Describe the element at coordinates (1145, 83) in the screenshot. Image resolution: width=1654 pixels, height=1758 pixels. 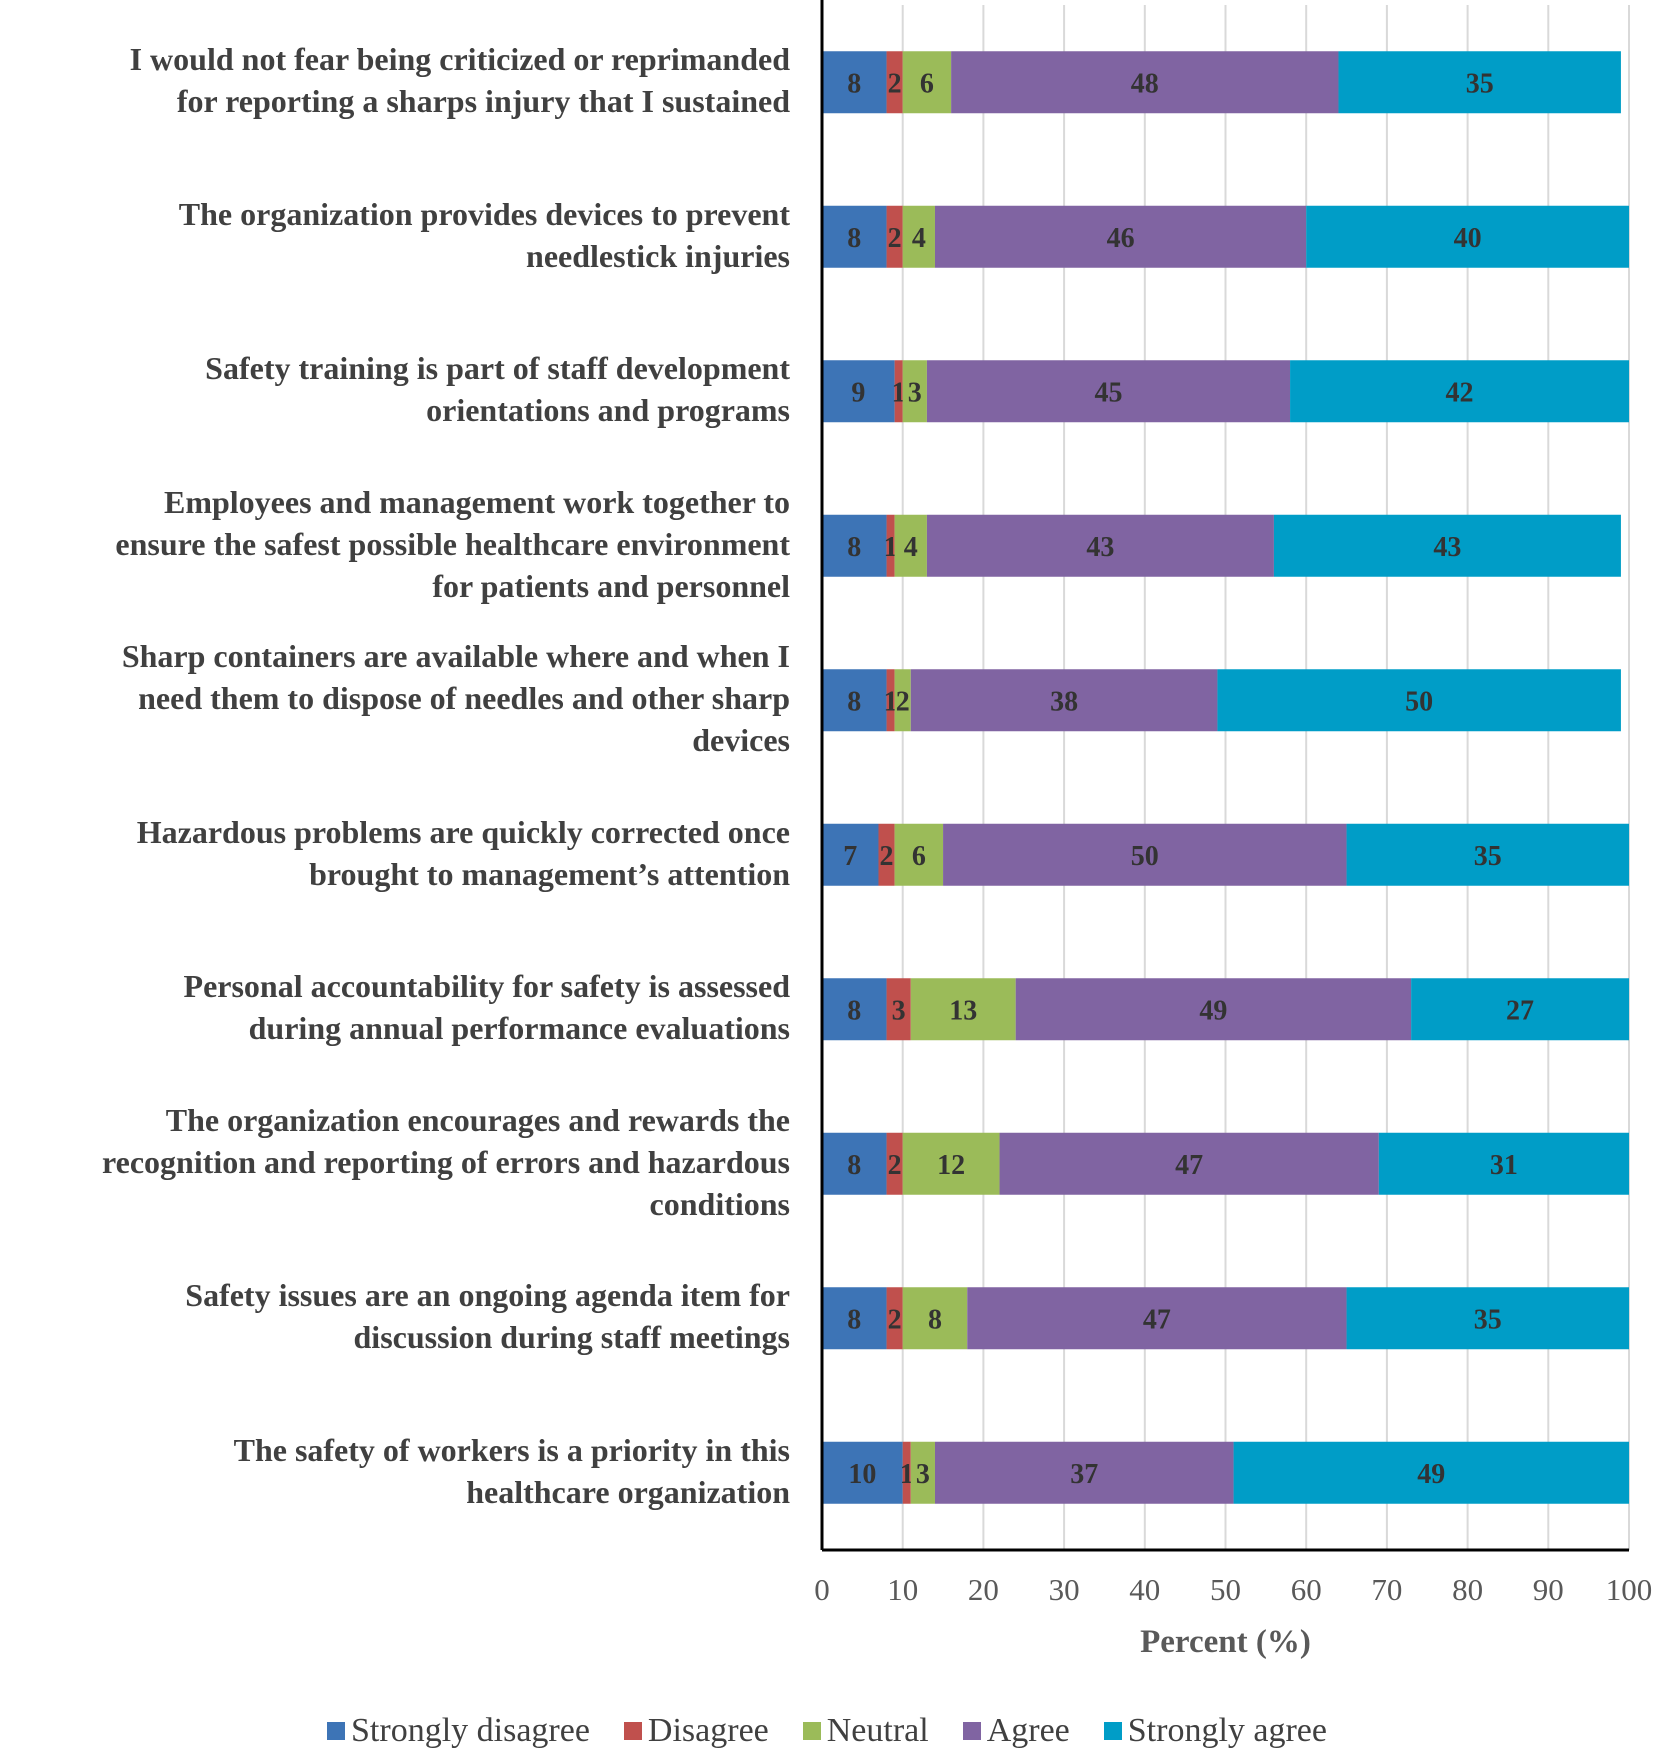
I see `data-label: 48` at that location.